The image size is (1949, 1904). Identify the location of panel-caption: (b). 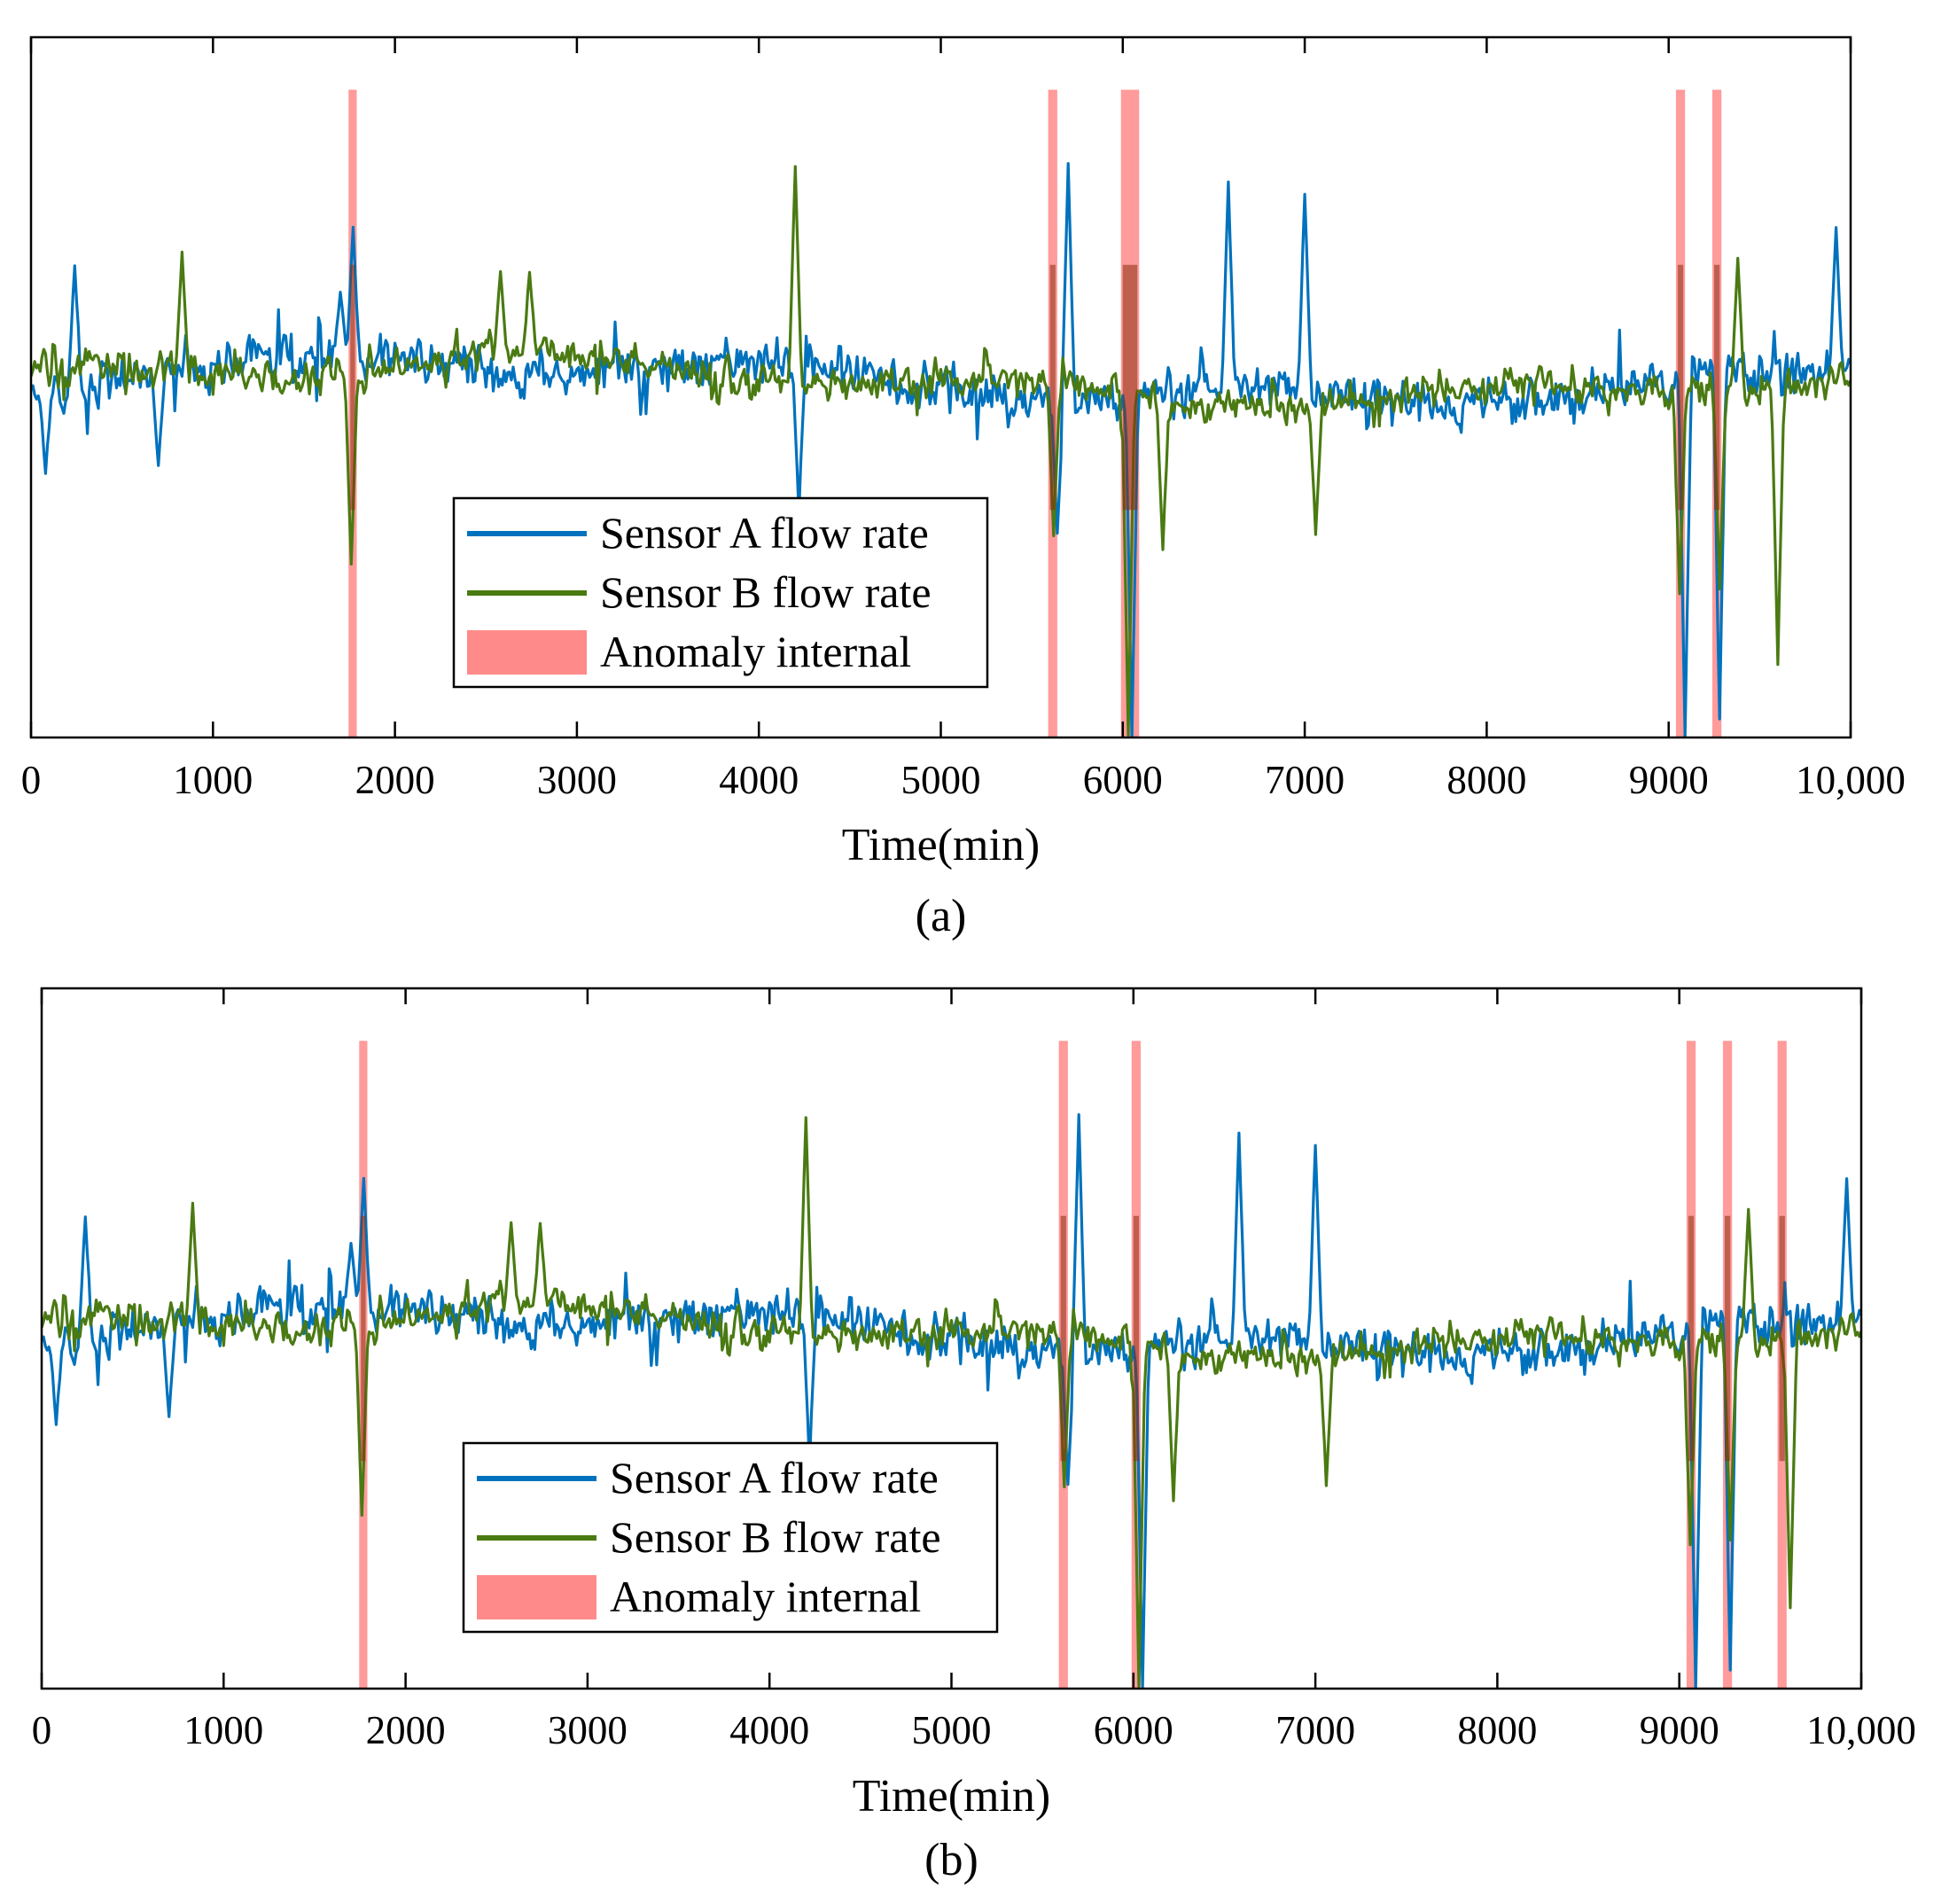
(951, 1860).